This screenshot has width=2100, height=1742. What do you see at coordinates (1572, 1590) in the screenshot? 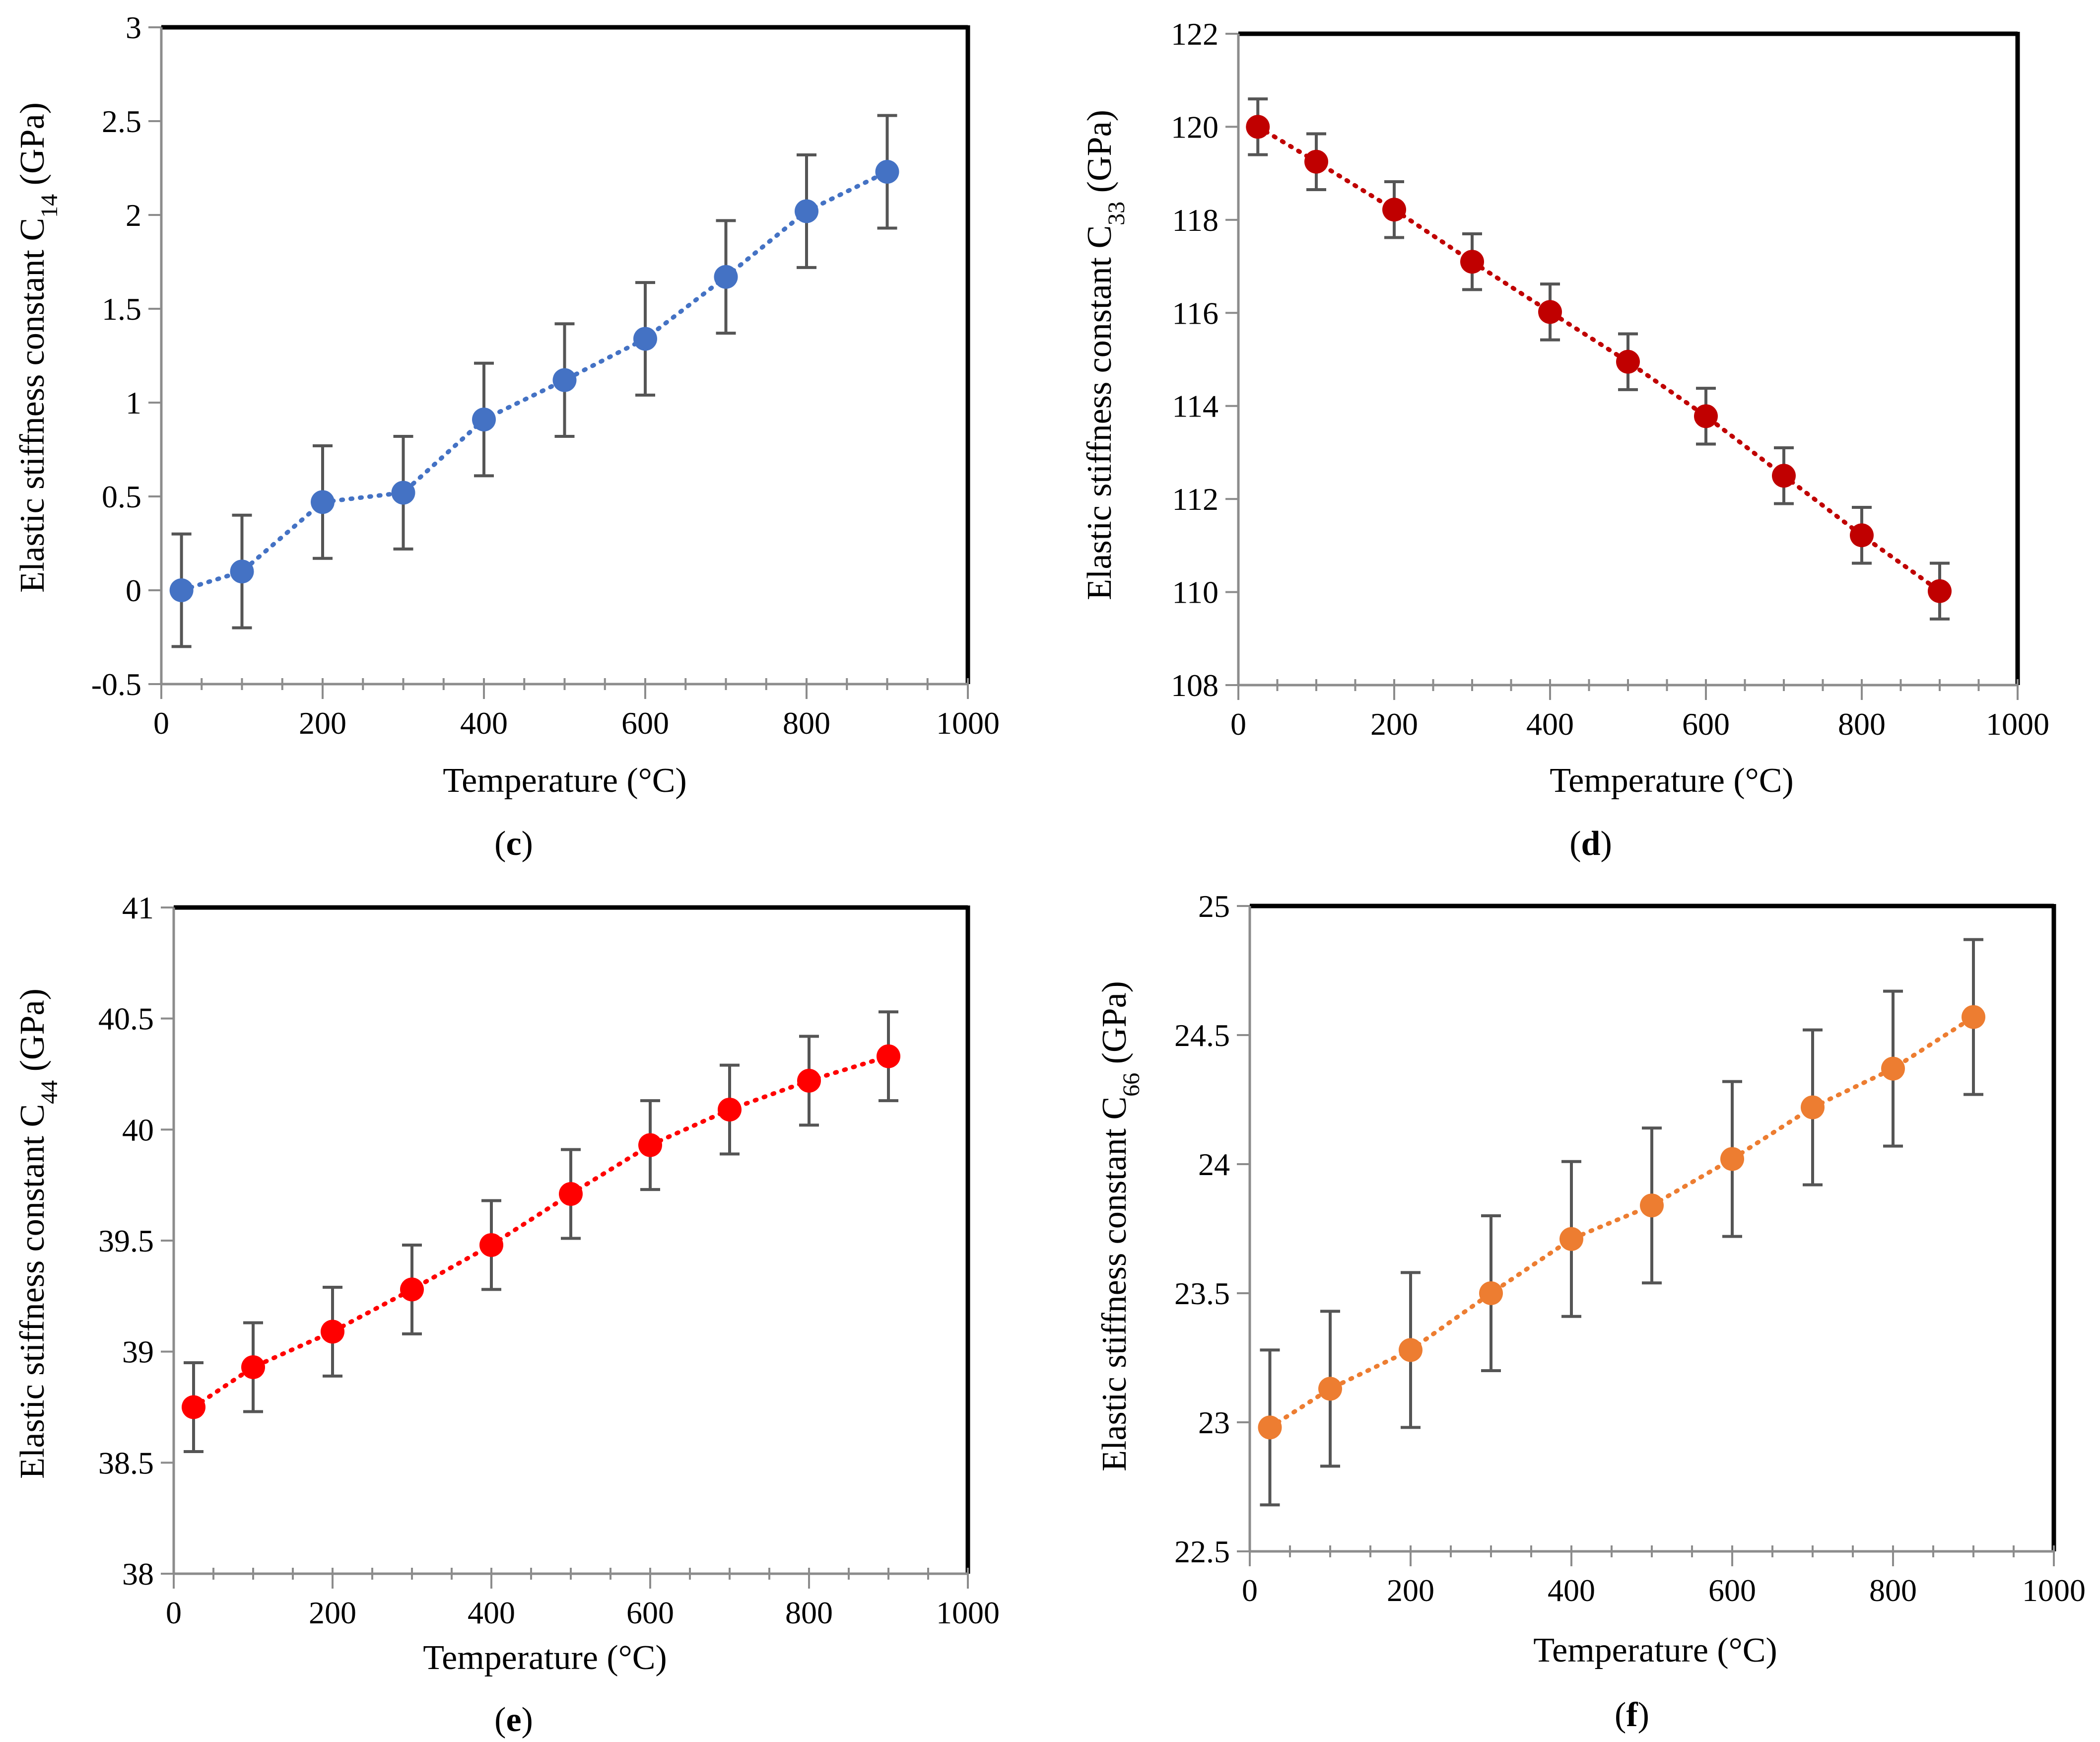
I see `x-tick-label-f: 400` at bounding box center [1572, 1590].